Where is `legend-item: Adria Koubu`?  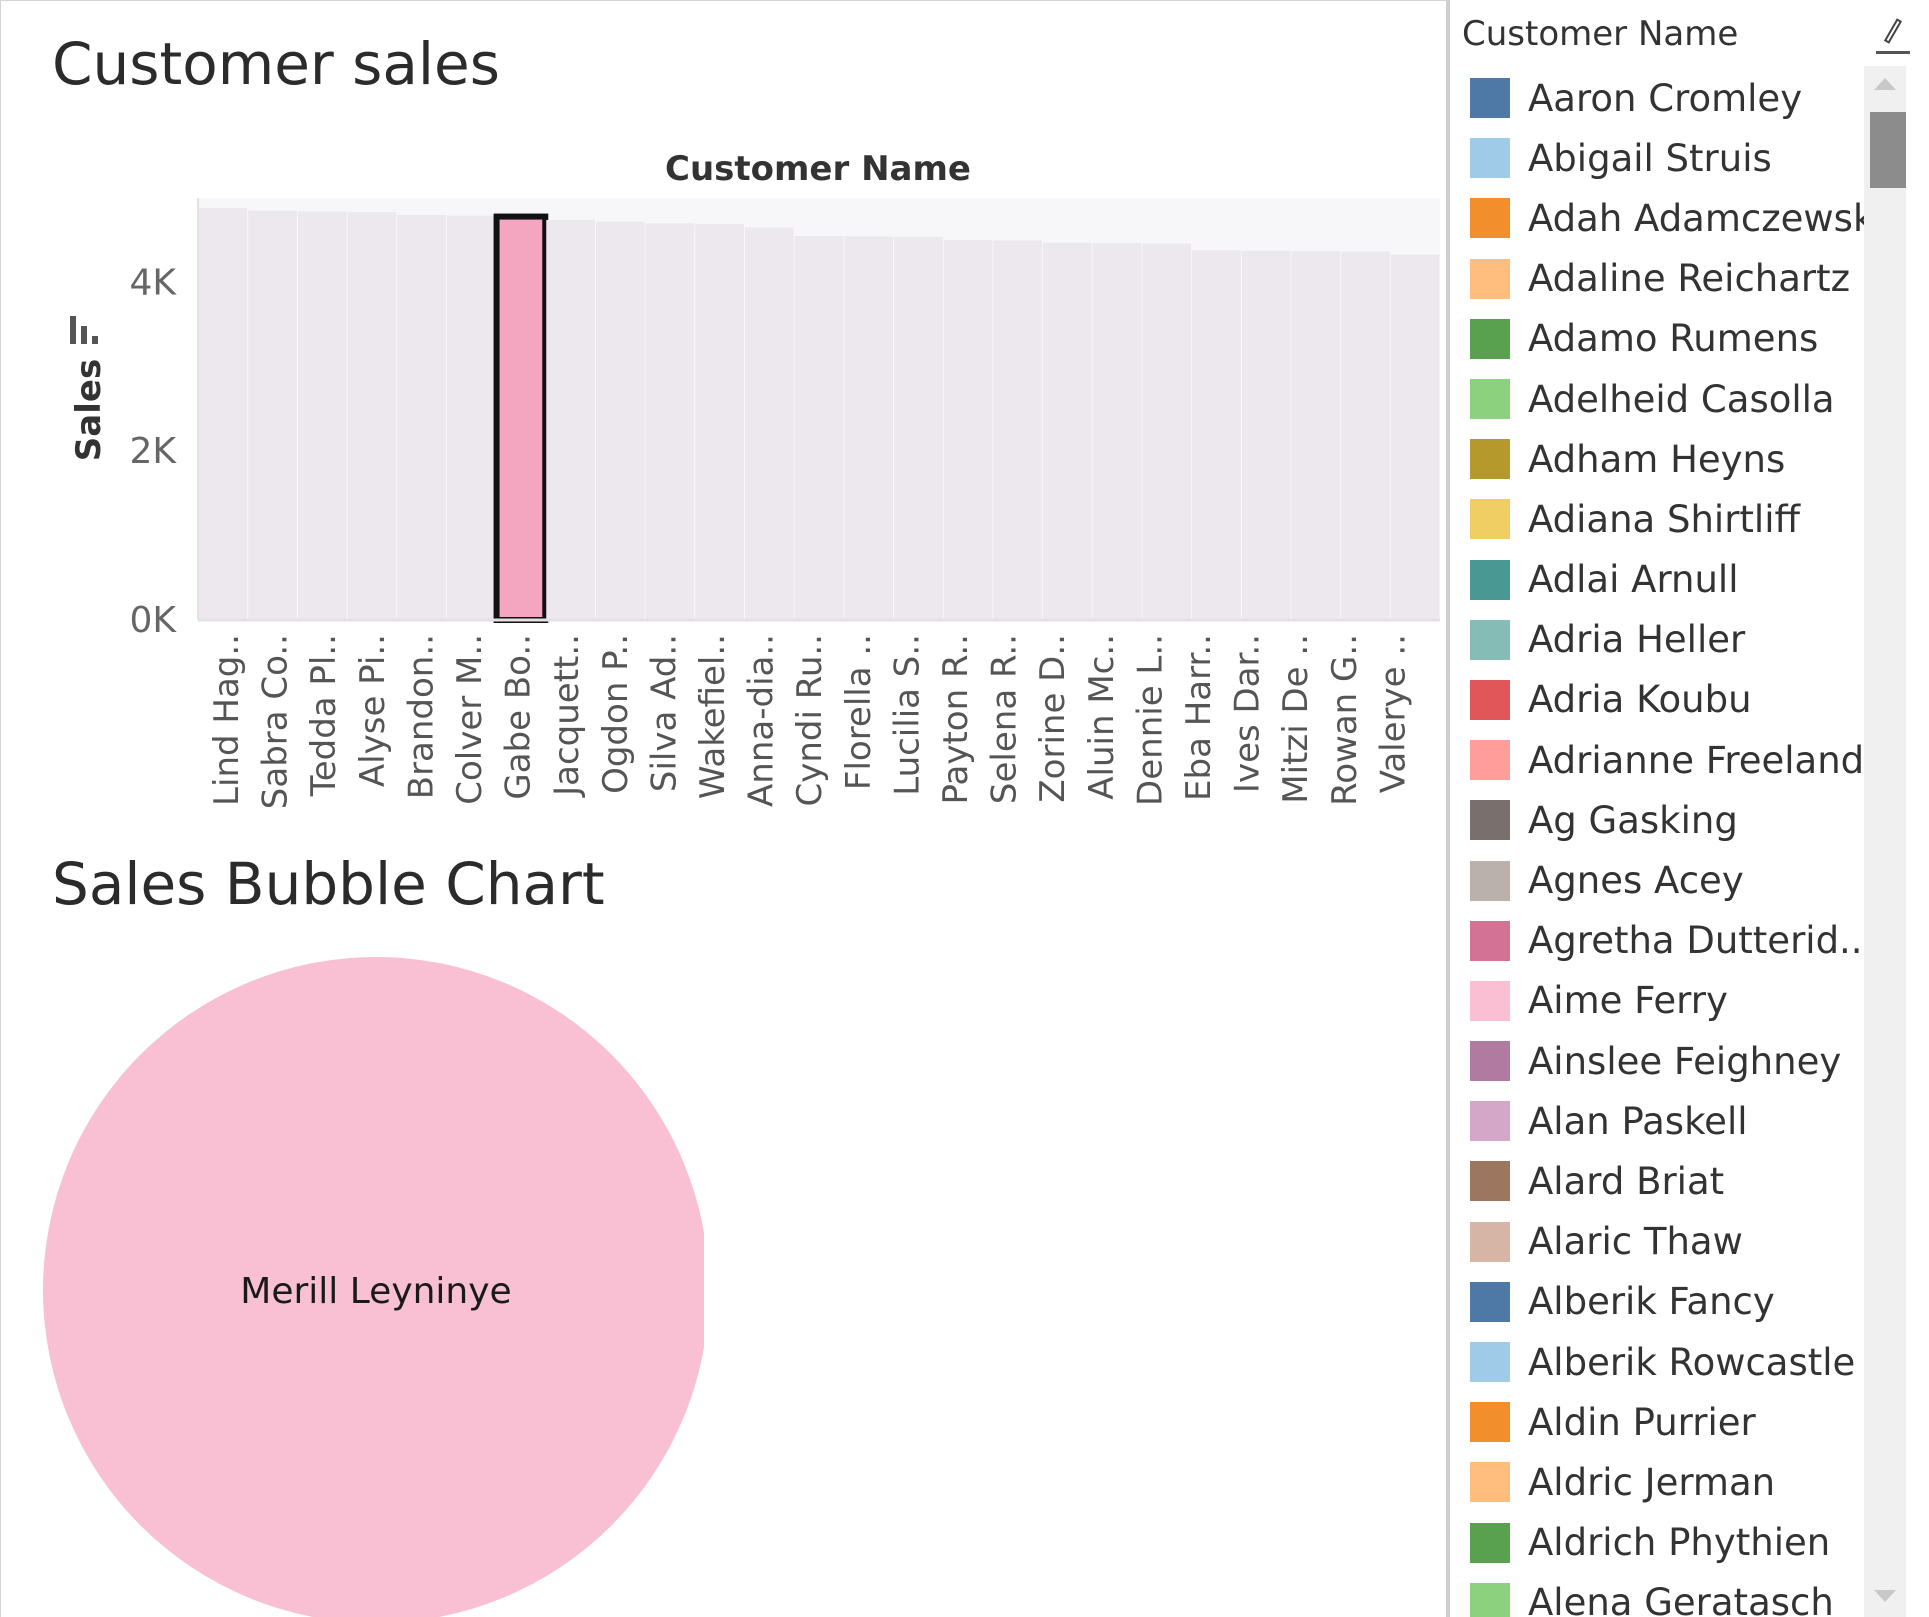
legend-item: Adria Koubu is located at coordinates (1670, 700).